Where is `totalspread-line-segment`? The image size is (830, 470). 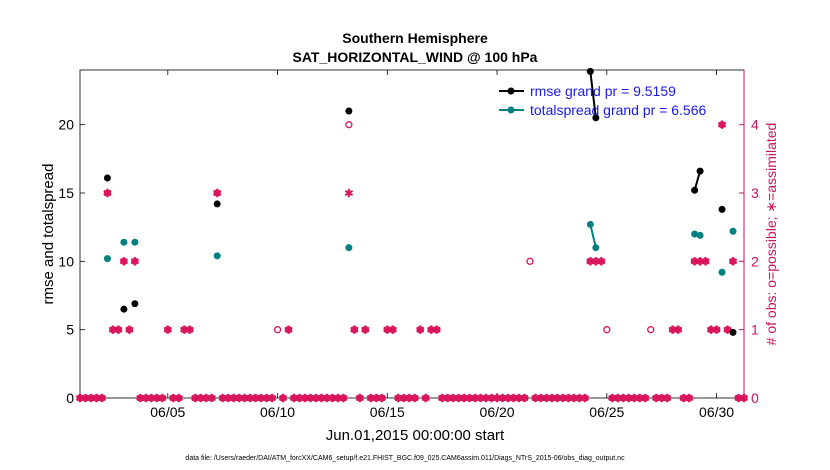 totalspread-line-segment is located at coordinates (593, 236).